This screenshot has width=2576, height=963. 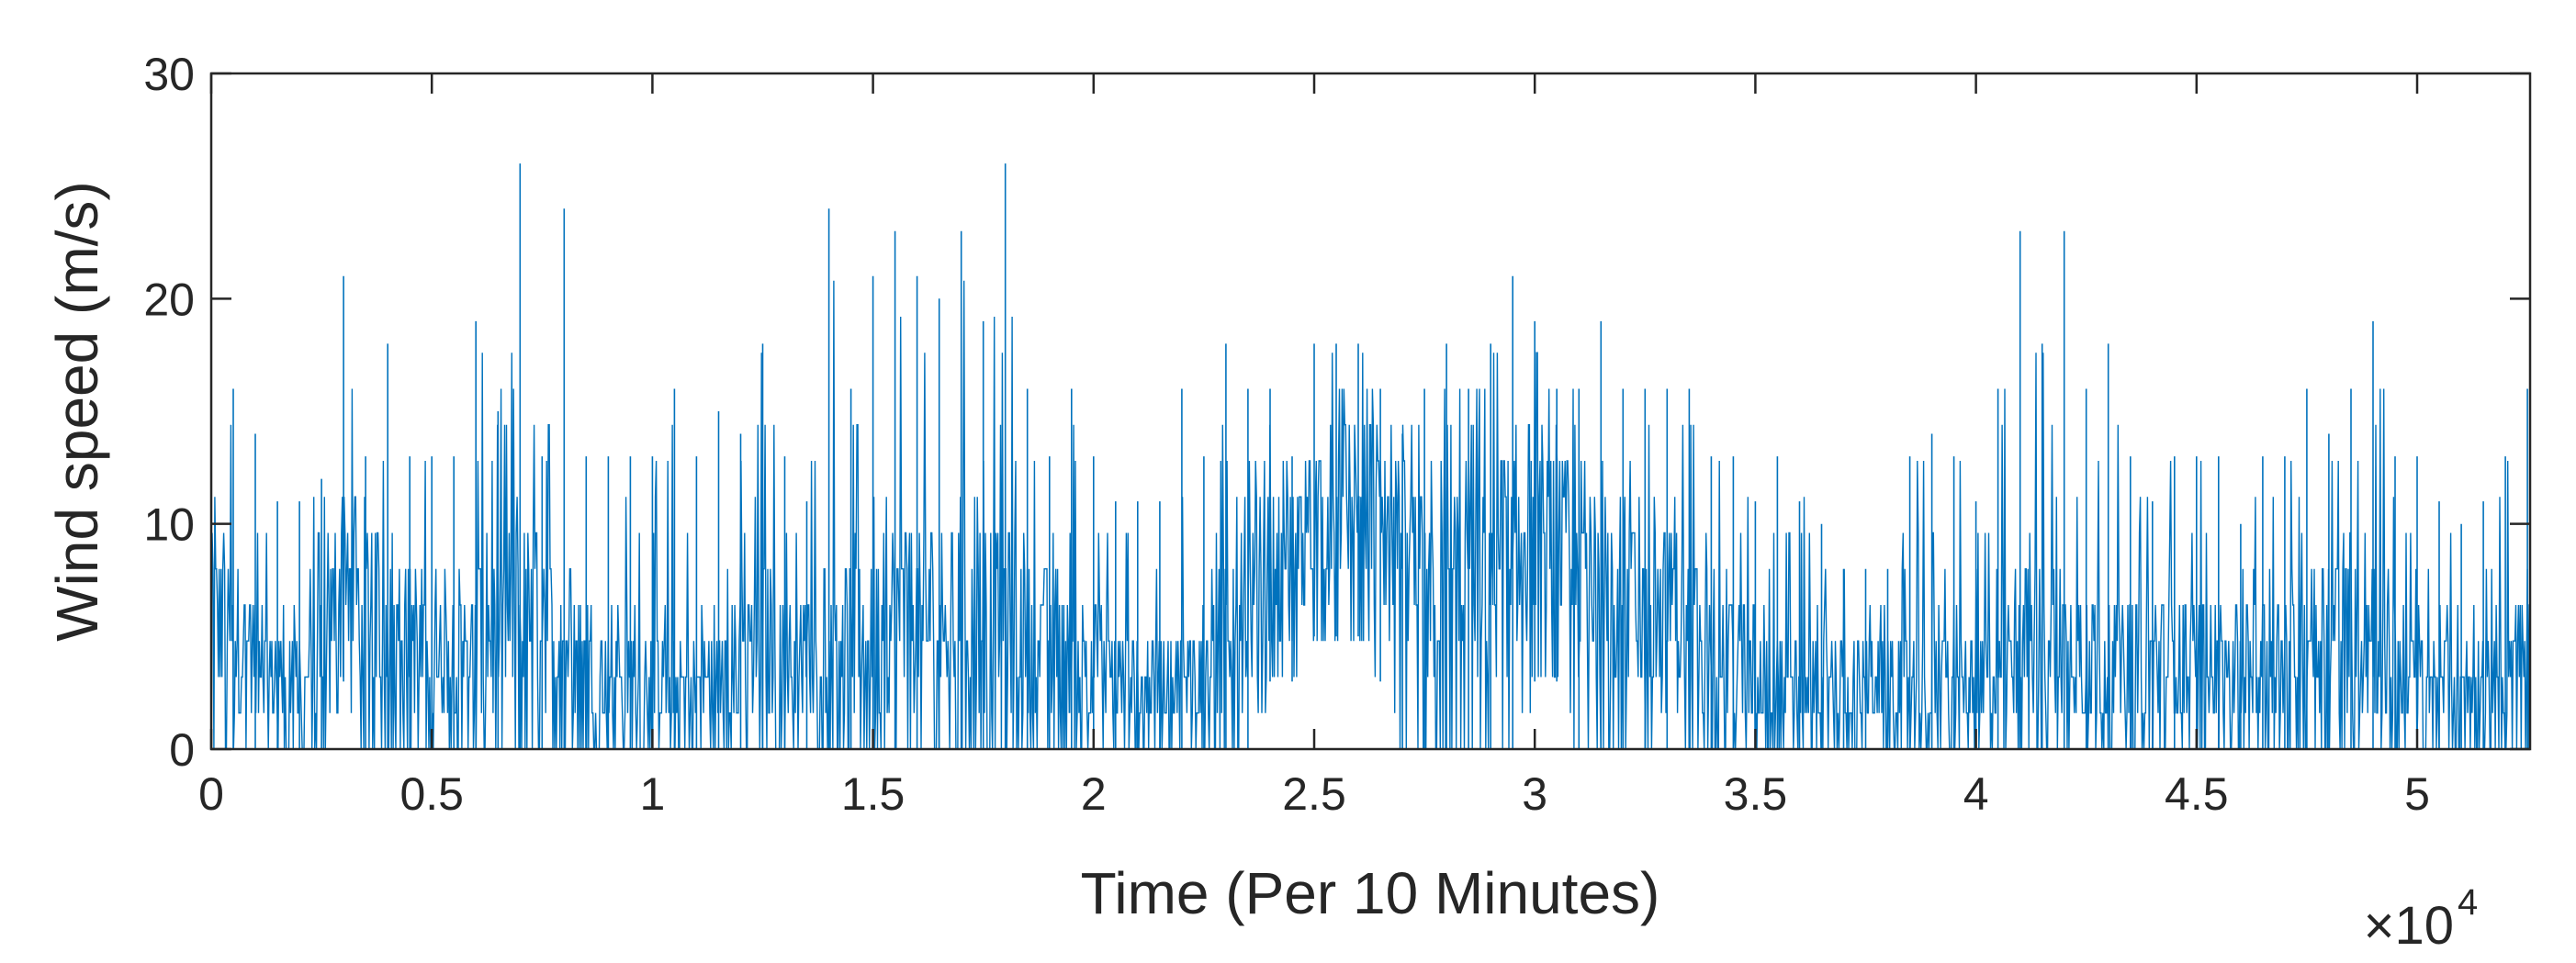 What do you see at coordinates (169, 525) in the screenshot?
I see `y-tick-label-1: 10` at bounding box center [169, 525].